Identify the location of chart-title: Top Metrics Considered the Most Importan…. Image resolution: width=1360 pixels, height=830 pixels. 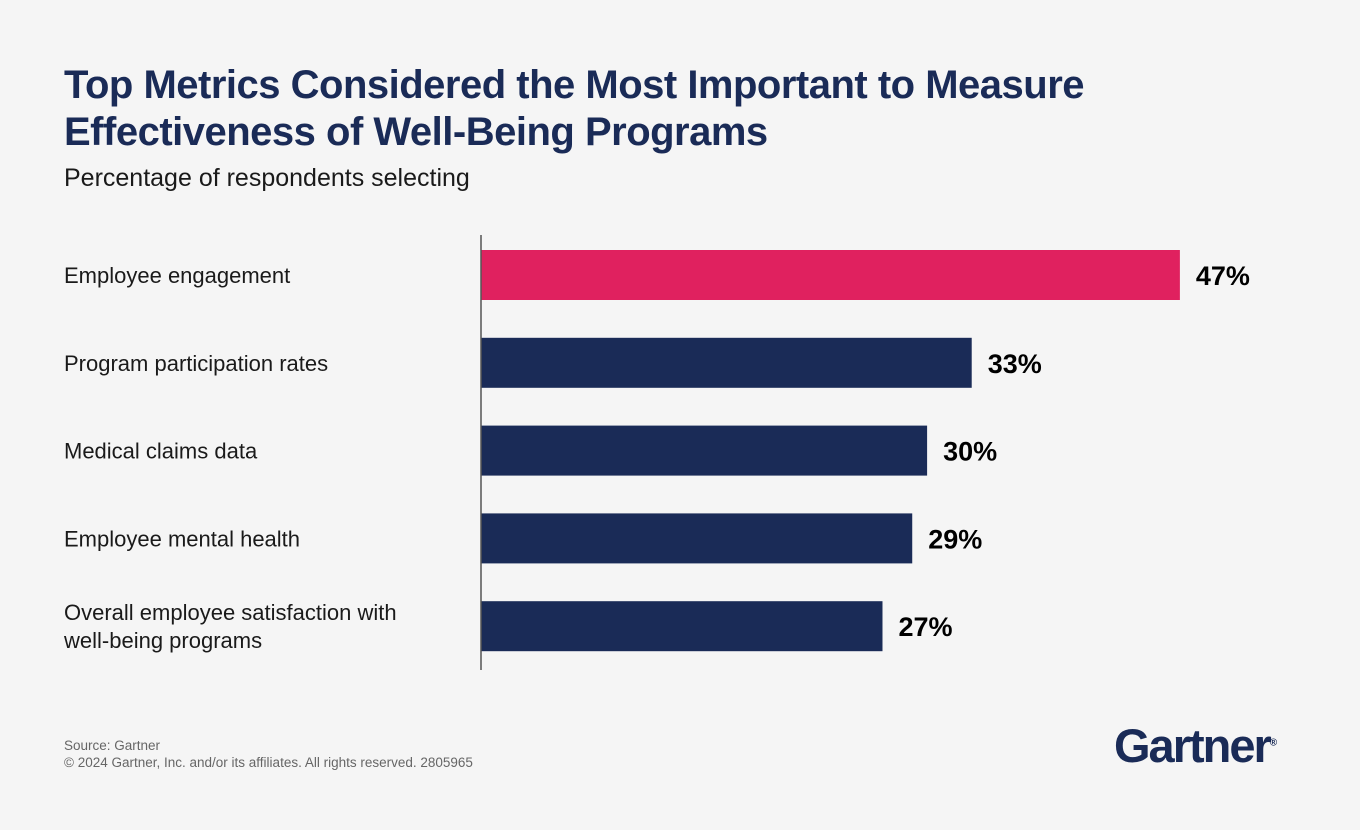
(574, 108).